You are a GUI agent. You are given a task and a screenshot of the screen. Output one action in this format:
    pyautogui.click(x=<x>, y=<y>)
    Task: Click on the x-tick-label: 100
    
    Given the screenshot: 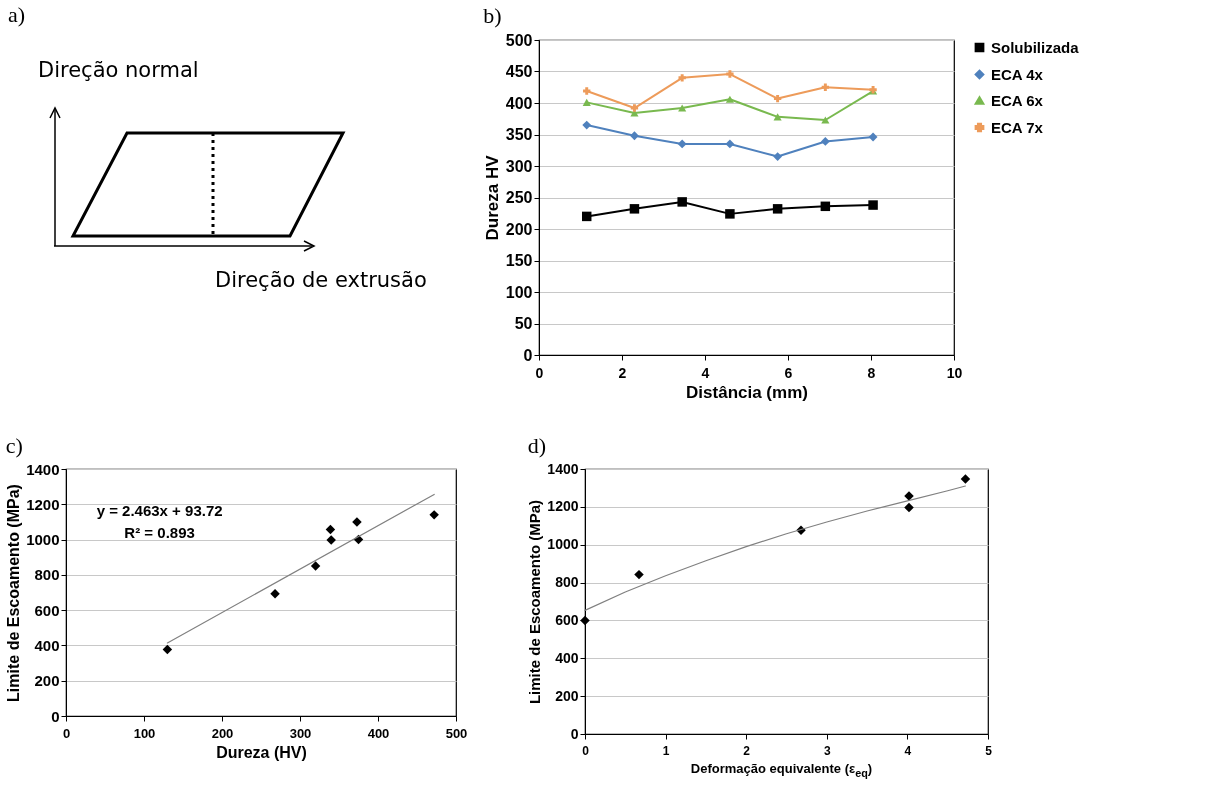 What is the action you would take?
    pyautogui.click(x=144, y=733)
    